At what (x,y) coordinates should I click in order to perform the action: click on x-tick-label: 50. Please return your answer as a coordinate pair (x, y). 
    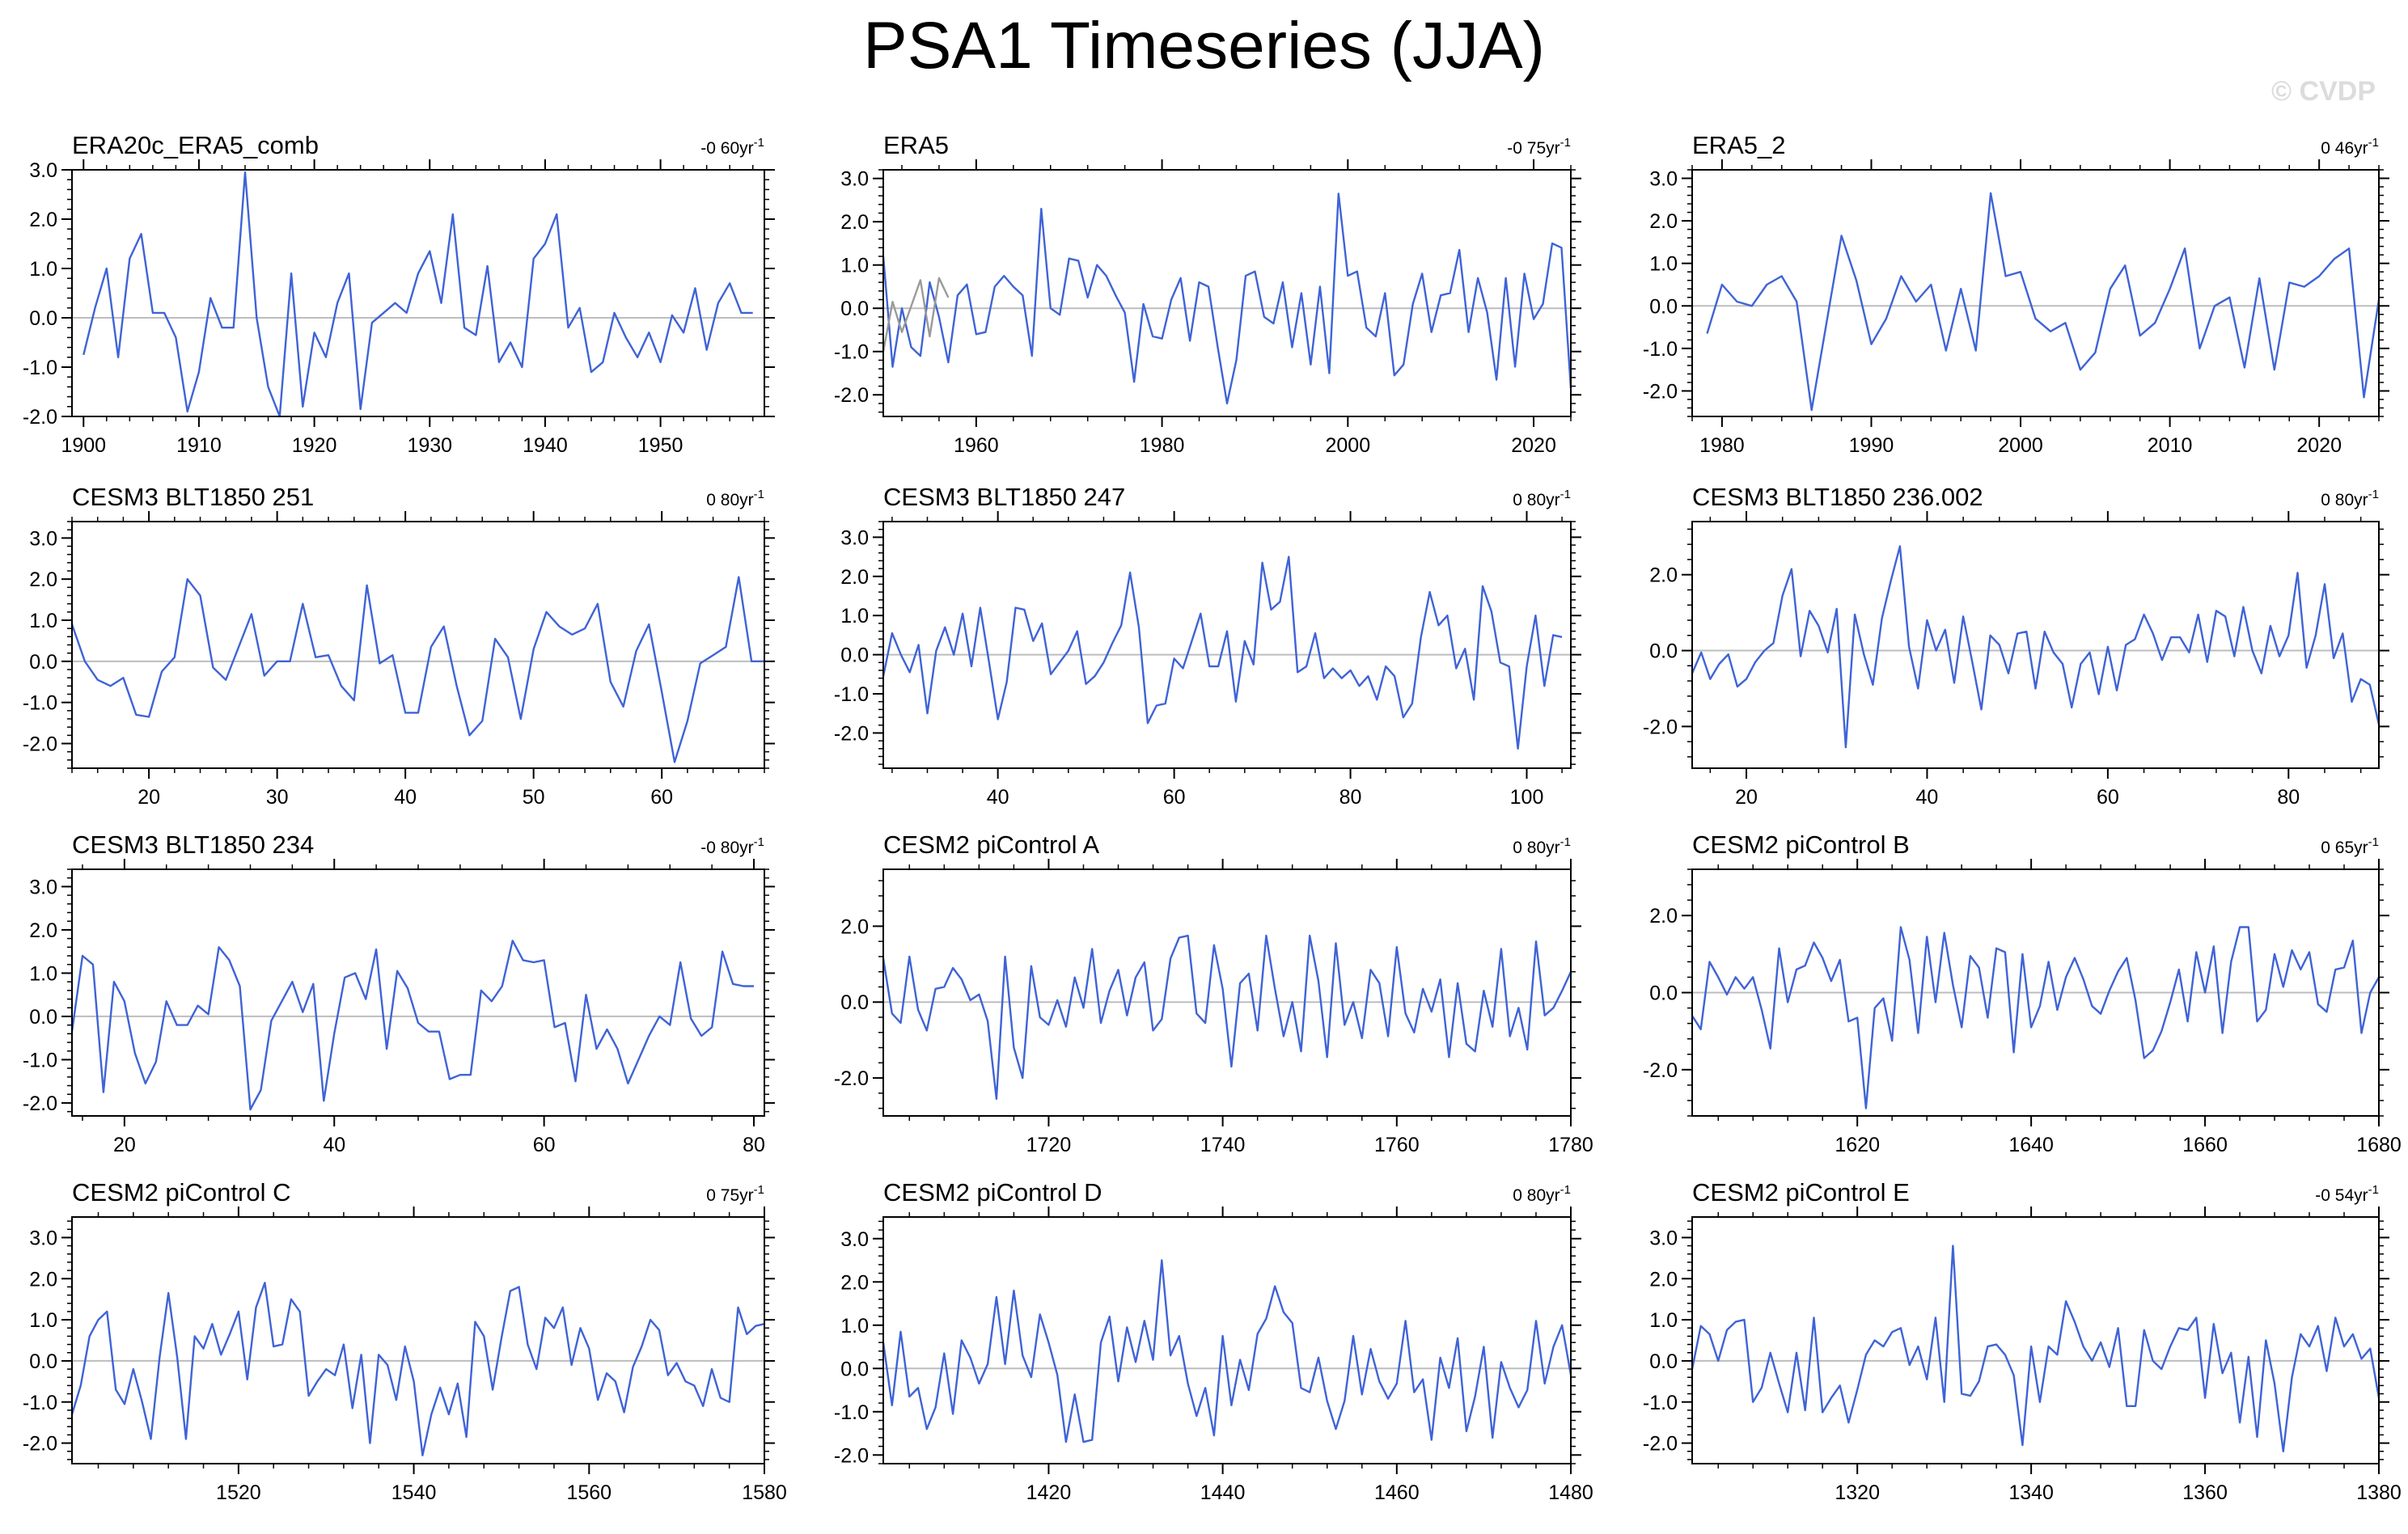
    Looking at the image, I should click on (534, 797).